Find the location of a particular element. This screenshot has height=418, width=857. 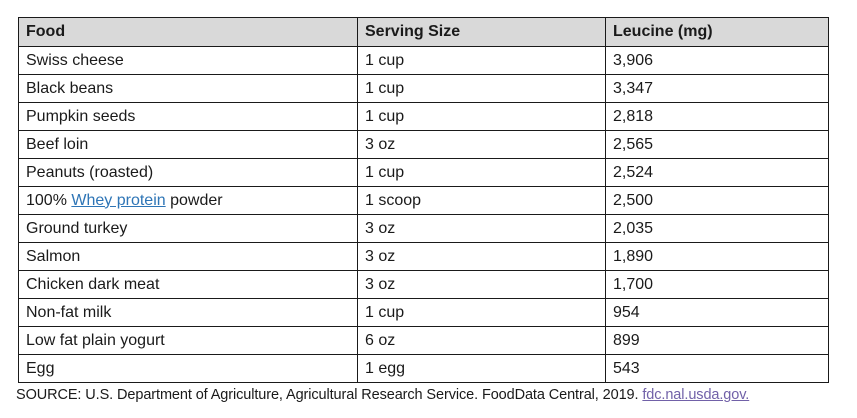

food-label: powder is located at coordinates (194, 200).